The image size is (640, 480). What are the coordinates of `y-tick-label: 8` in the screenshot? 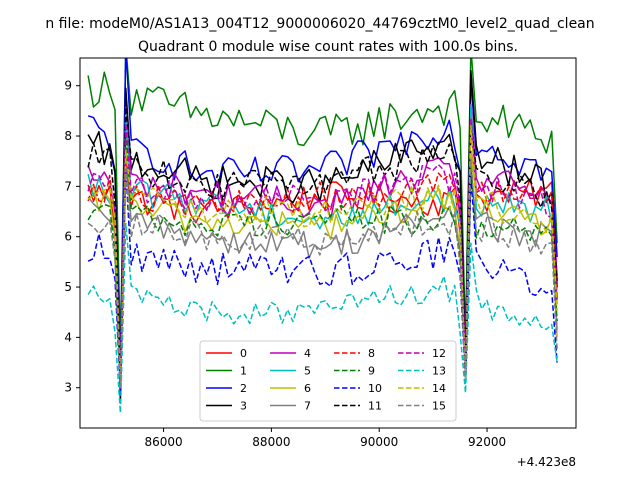 It's located at (68, 136).